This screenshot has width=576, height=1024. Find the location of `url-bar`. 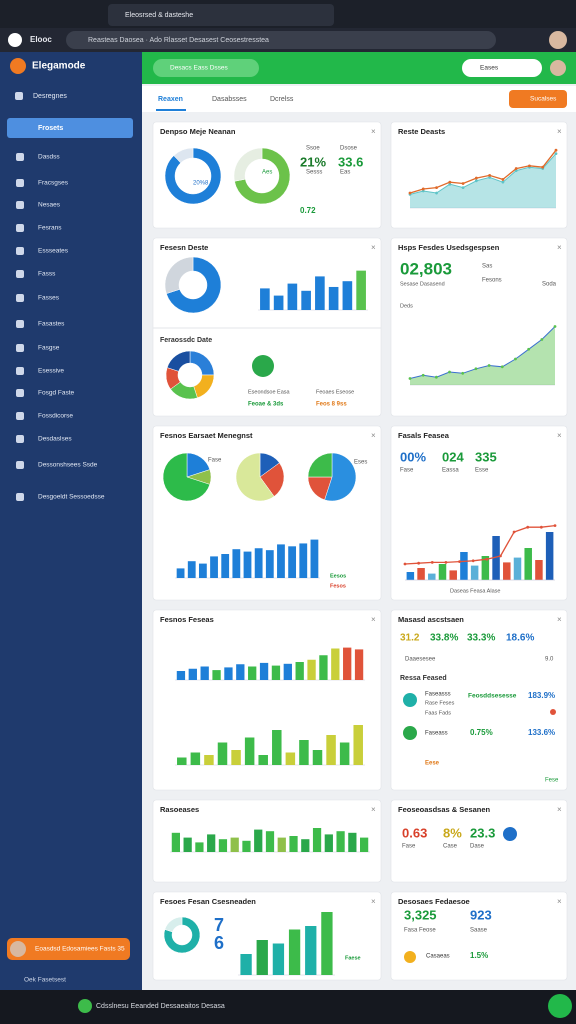

url-bar is located at coordinates (281, 40).